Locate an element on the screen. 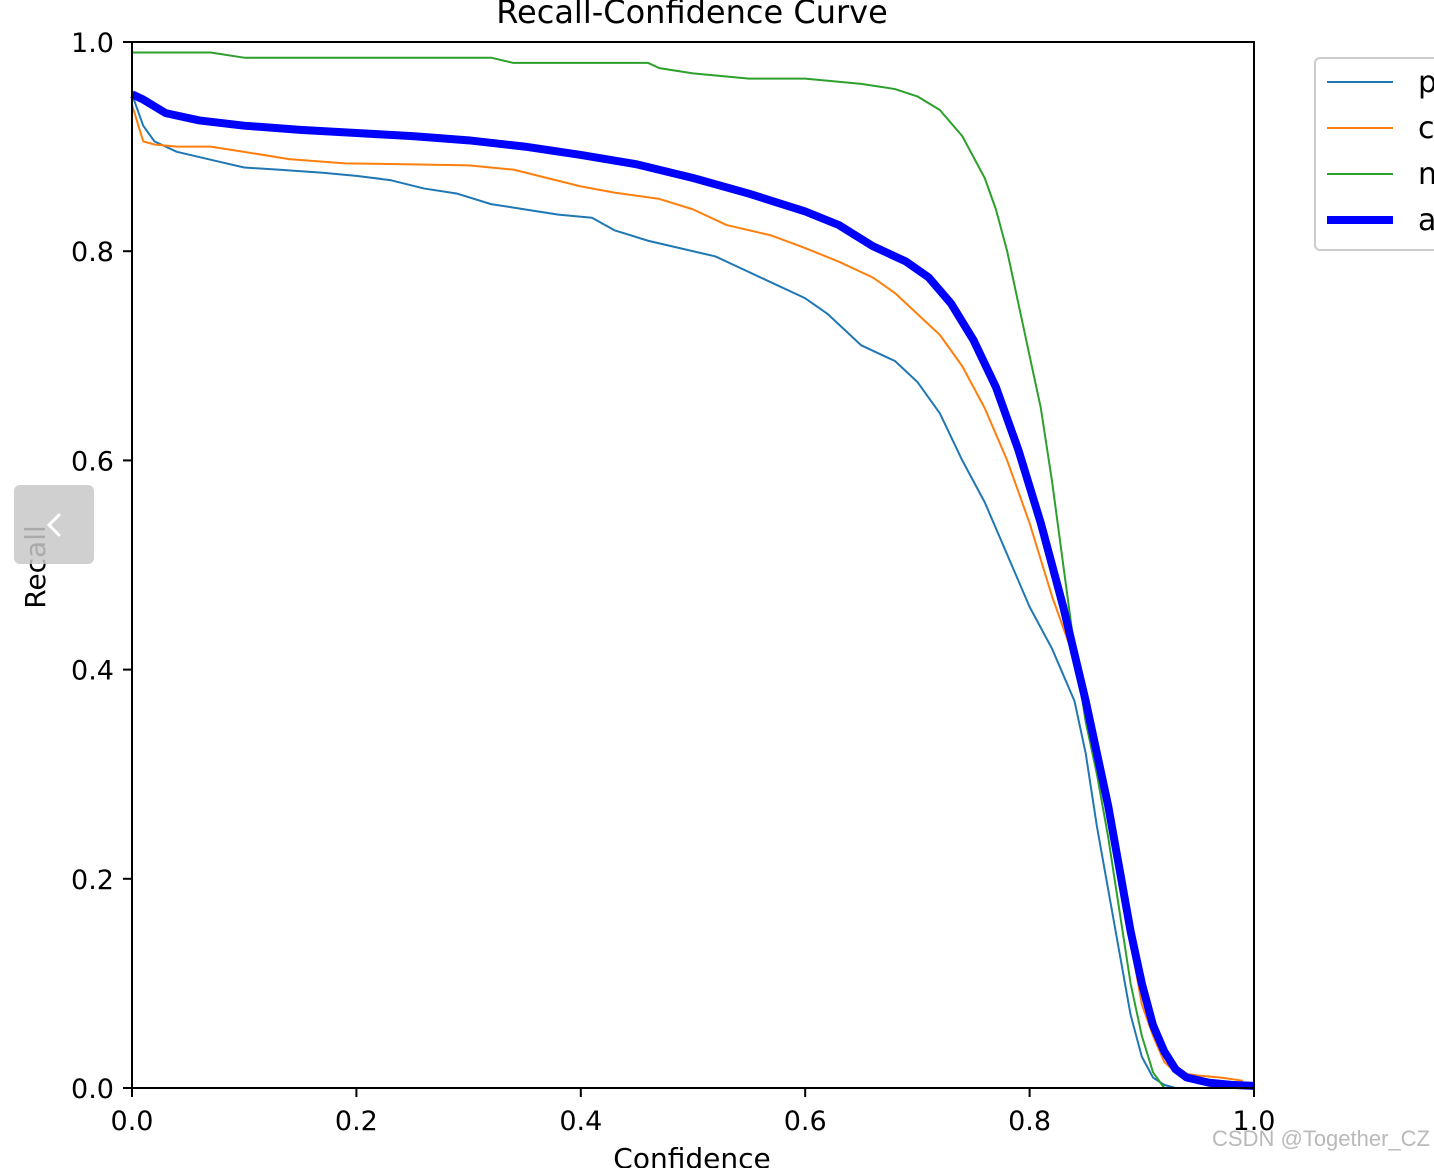 This screenshot has width=1434, height=1168. legend-label-c: c is located at coordinates (1426, 128).